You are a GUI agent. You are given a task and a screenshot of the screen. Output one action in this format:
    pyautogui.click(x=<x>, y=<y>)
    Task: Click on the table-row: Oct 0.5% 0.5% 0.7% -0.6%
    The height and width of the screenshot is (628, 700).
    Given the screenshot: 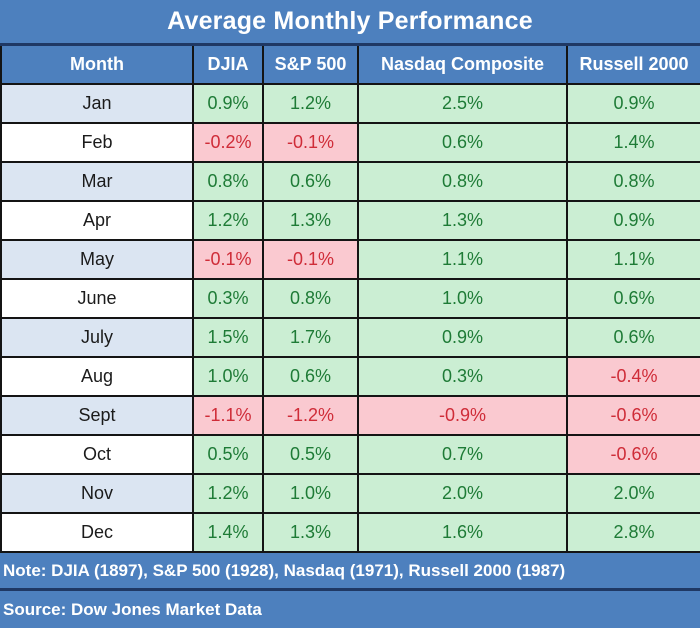 What is the action you would take?
    pyautogui.click(x=350, y=454)
    